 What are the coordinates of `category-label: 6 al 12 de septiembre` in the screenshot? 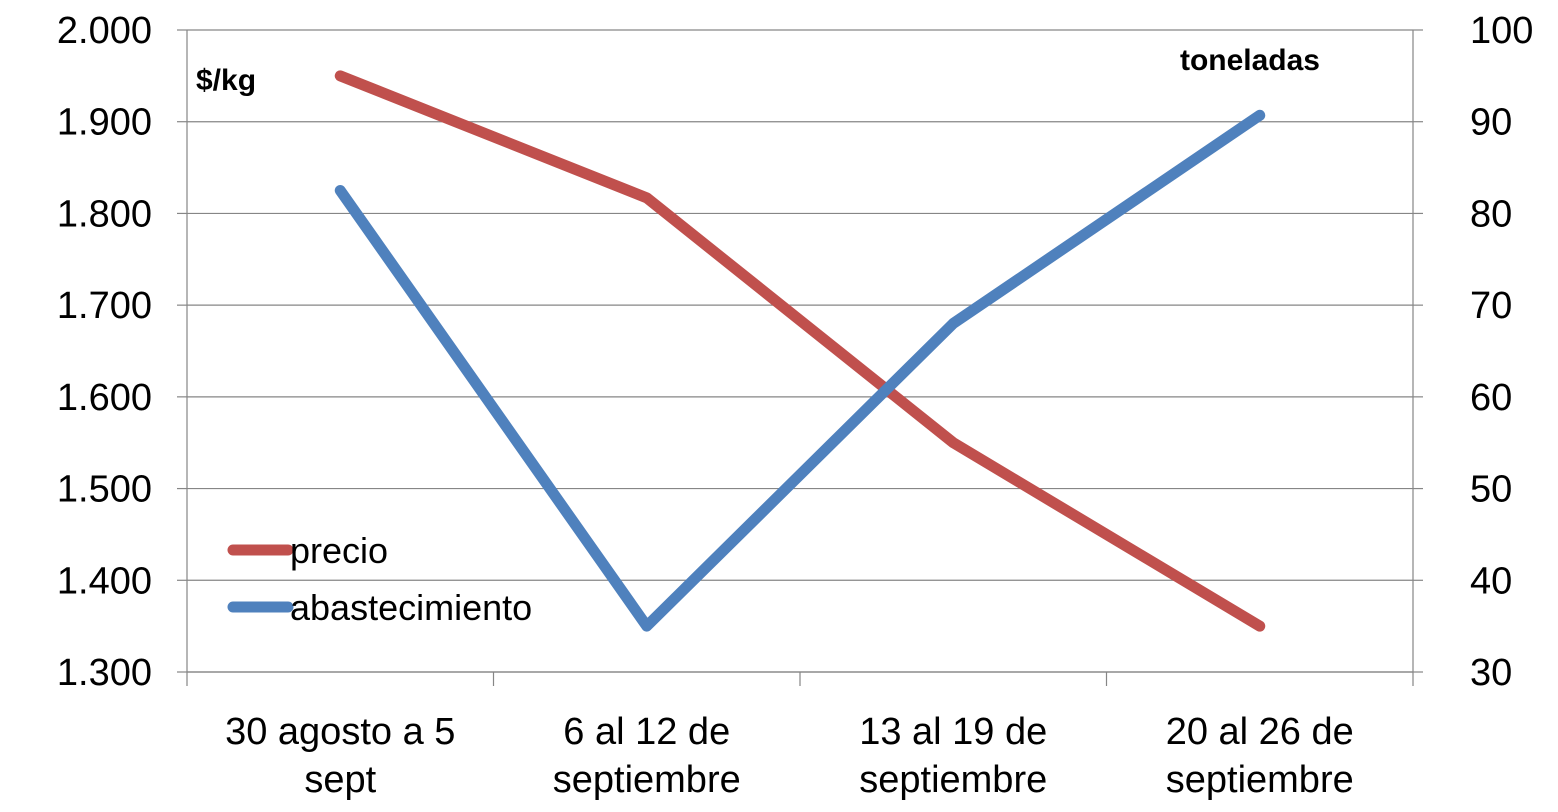 It's located at (647, 756).